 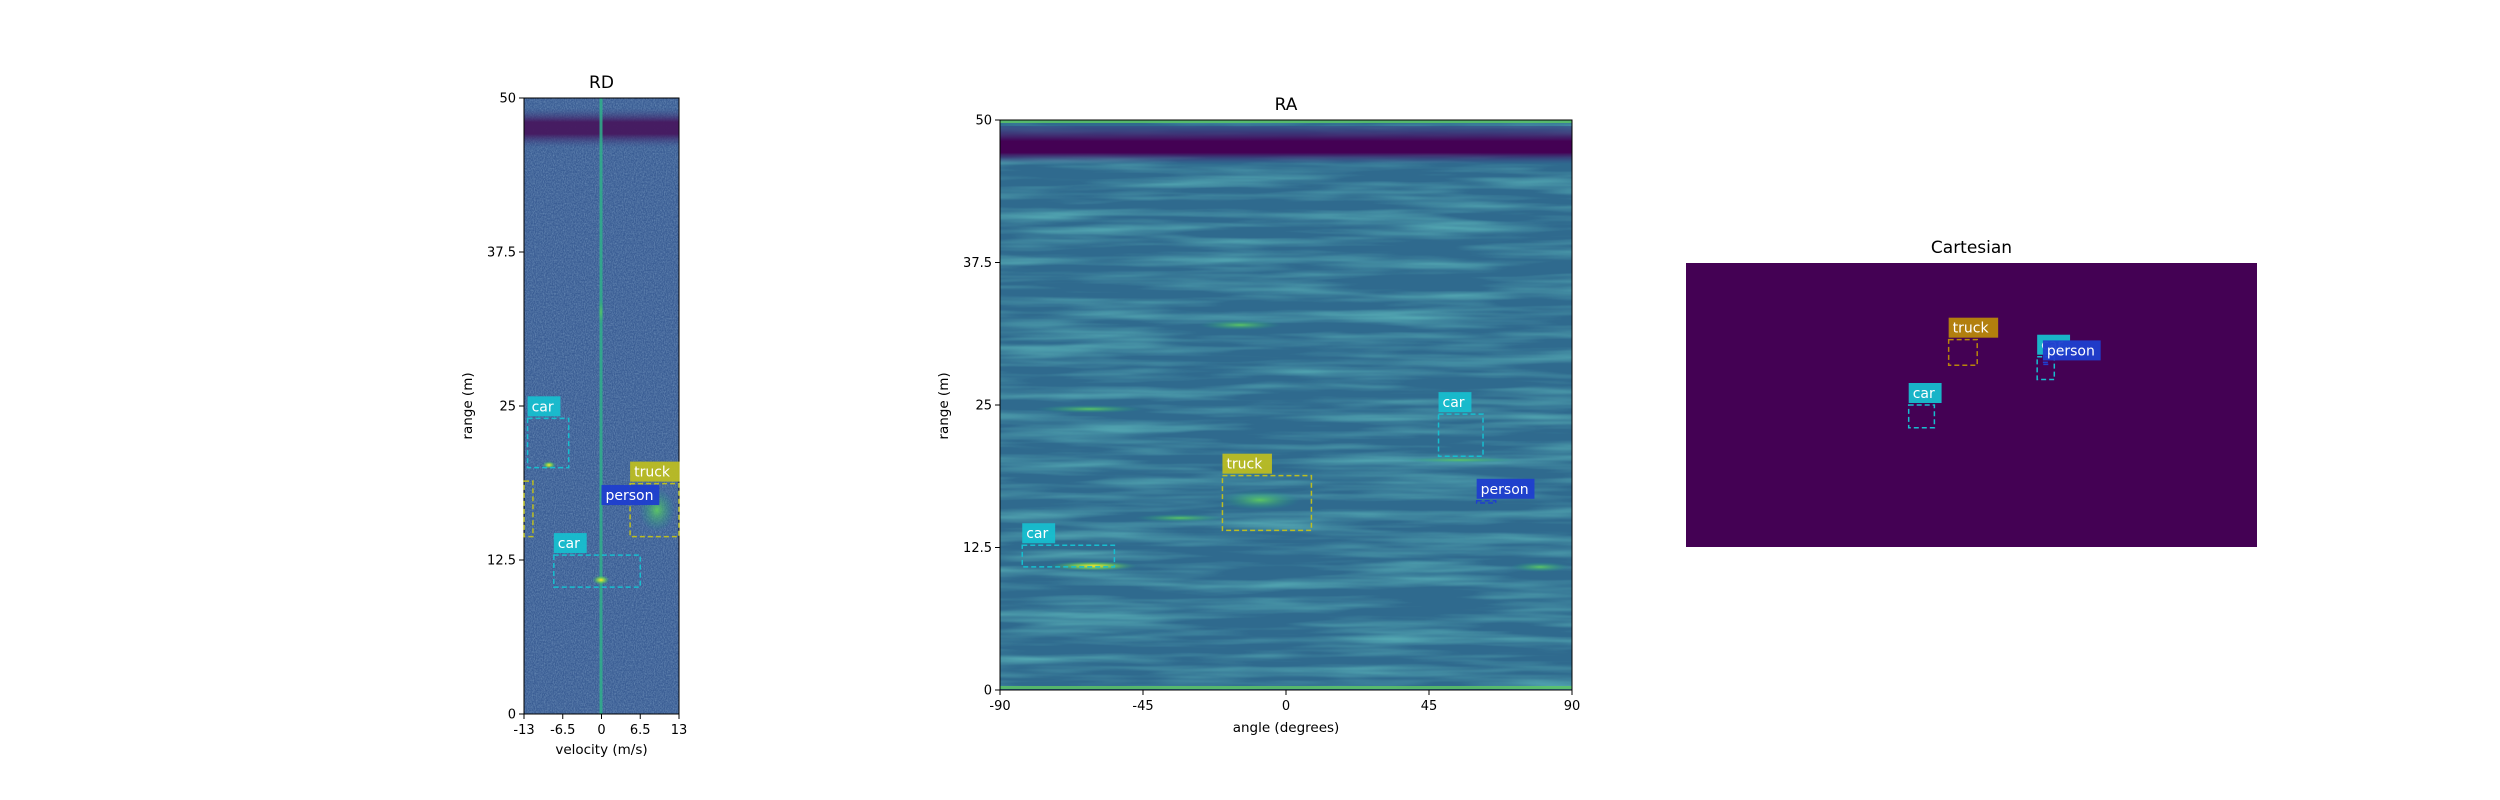 I want to click on ra-y-tick-label: 25, so click(x=983, y=406).